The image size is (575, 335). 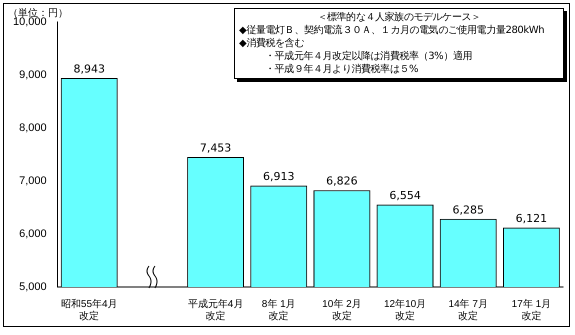 What do you see at coordinates (89, 310) in the screenshot?
I see `x-tick-label: 昭和55年4月改定` at bounding box center [89, 310].